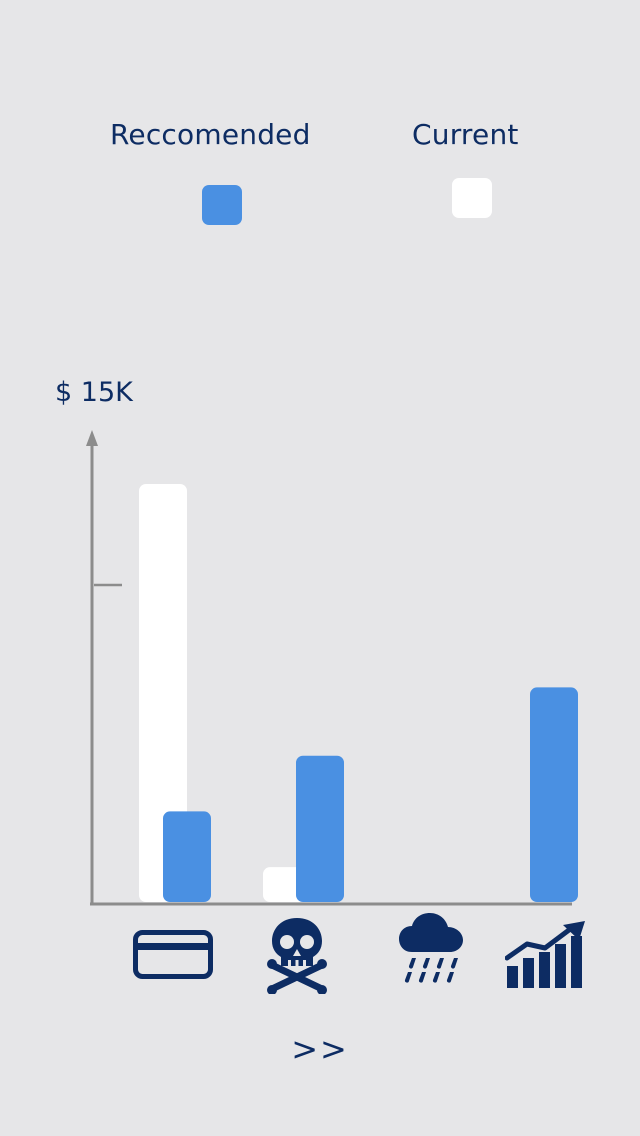 The image size is (640, 1136). Describe the element at coordinates (465, 134) in the screenshot. I see `legend-label-current: Current` at that location.